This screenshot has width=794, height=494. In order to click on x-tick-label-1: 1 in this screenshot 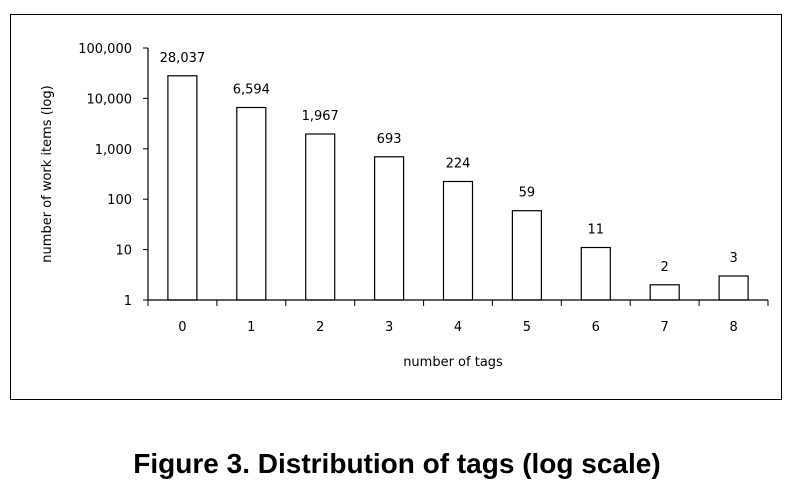, I will do `click(251, 327)`.